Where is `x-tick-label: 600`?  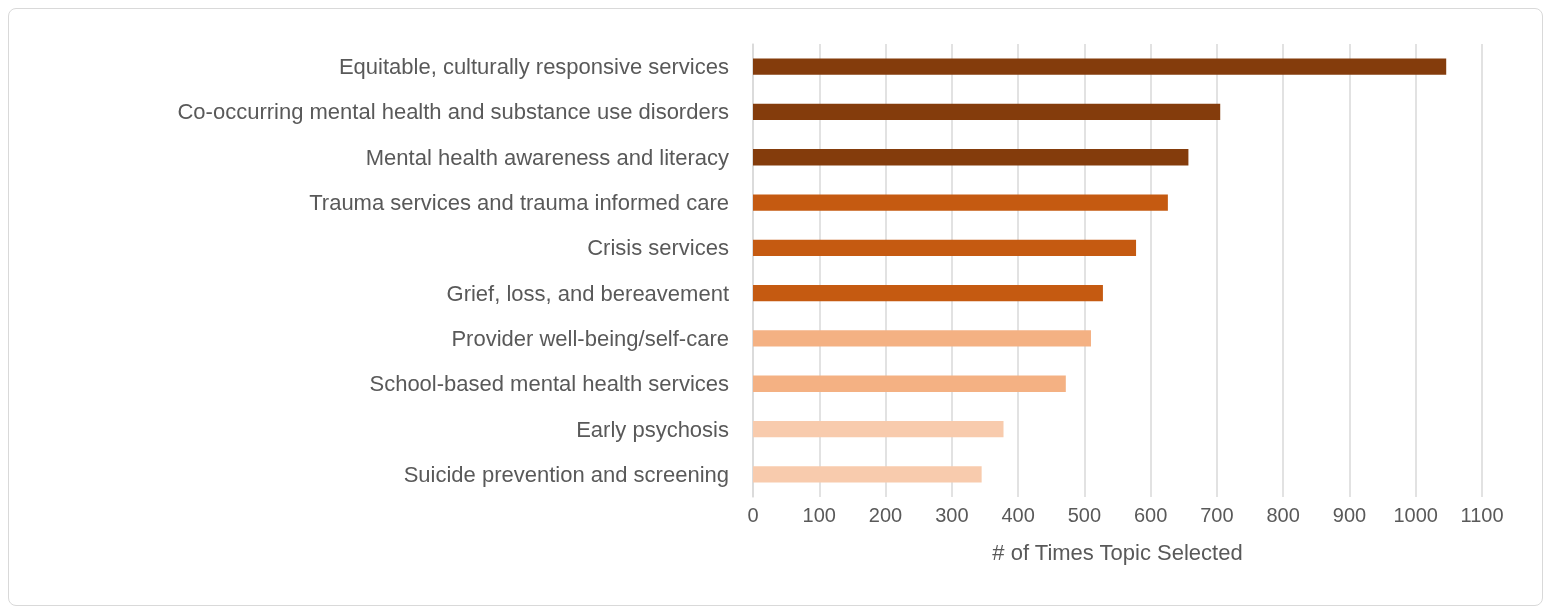 x-tick-label: 600 is located at coordinates (1150, 515).